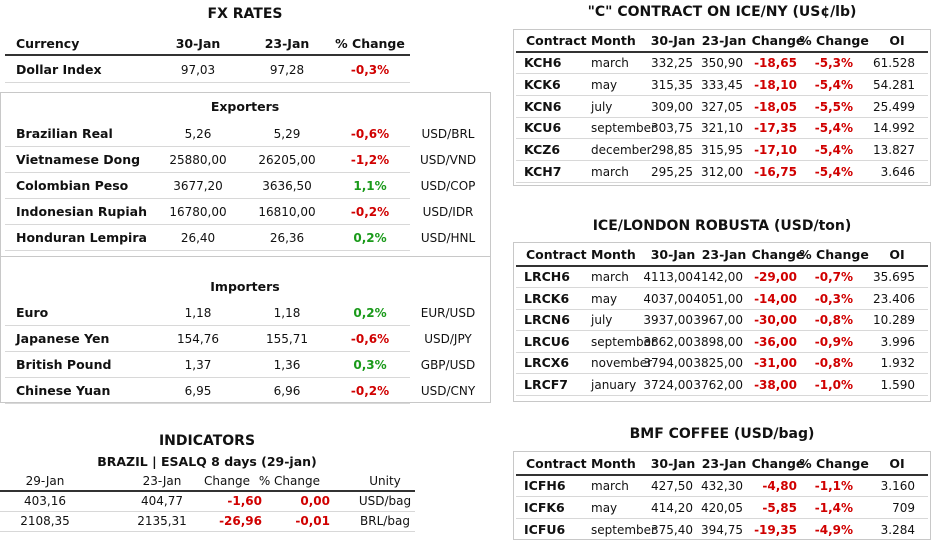 This screenshot has height=540, width=931. I want to click on table-title: BMF COFFEE (USD/bag), so click(722, 434).